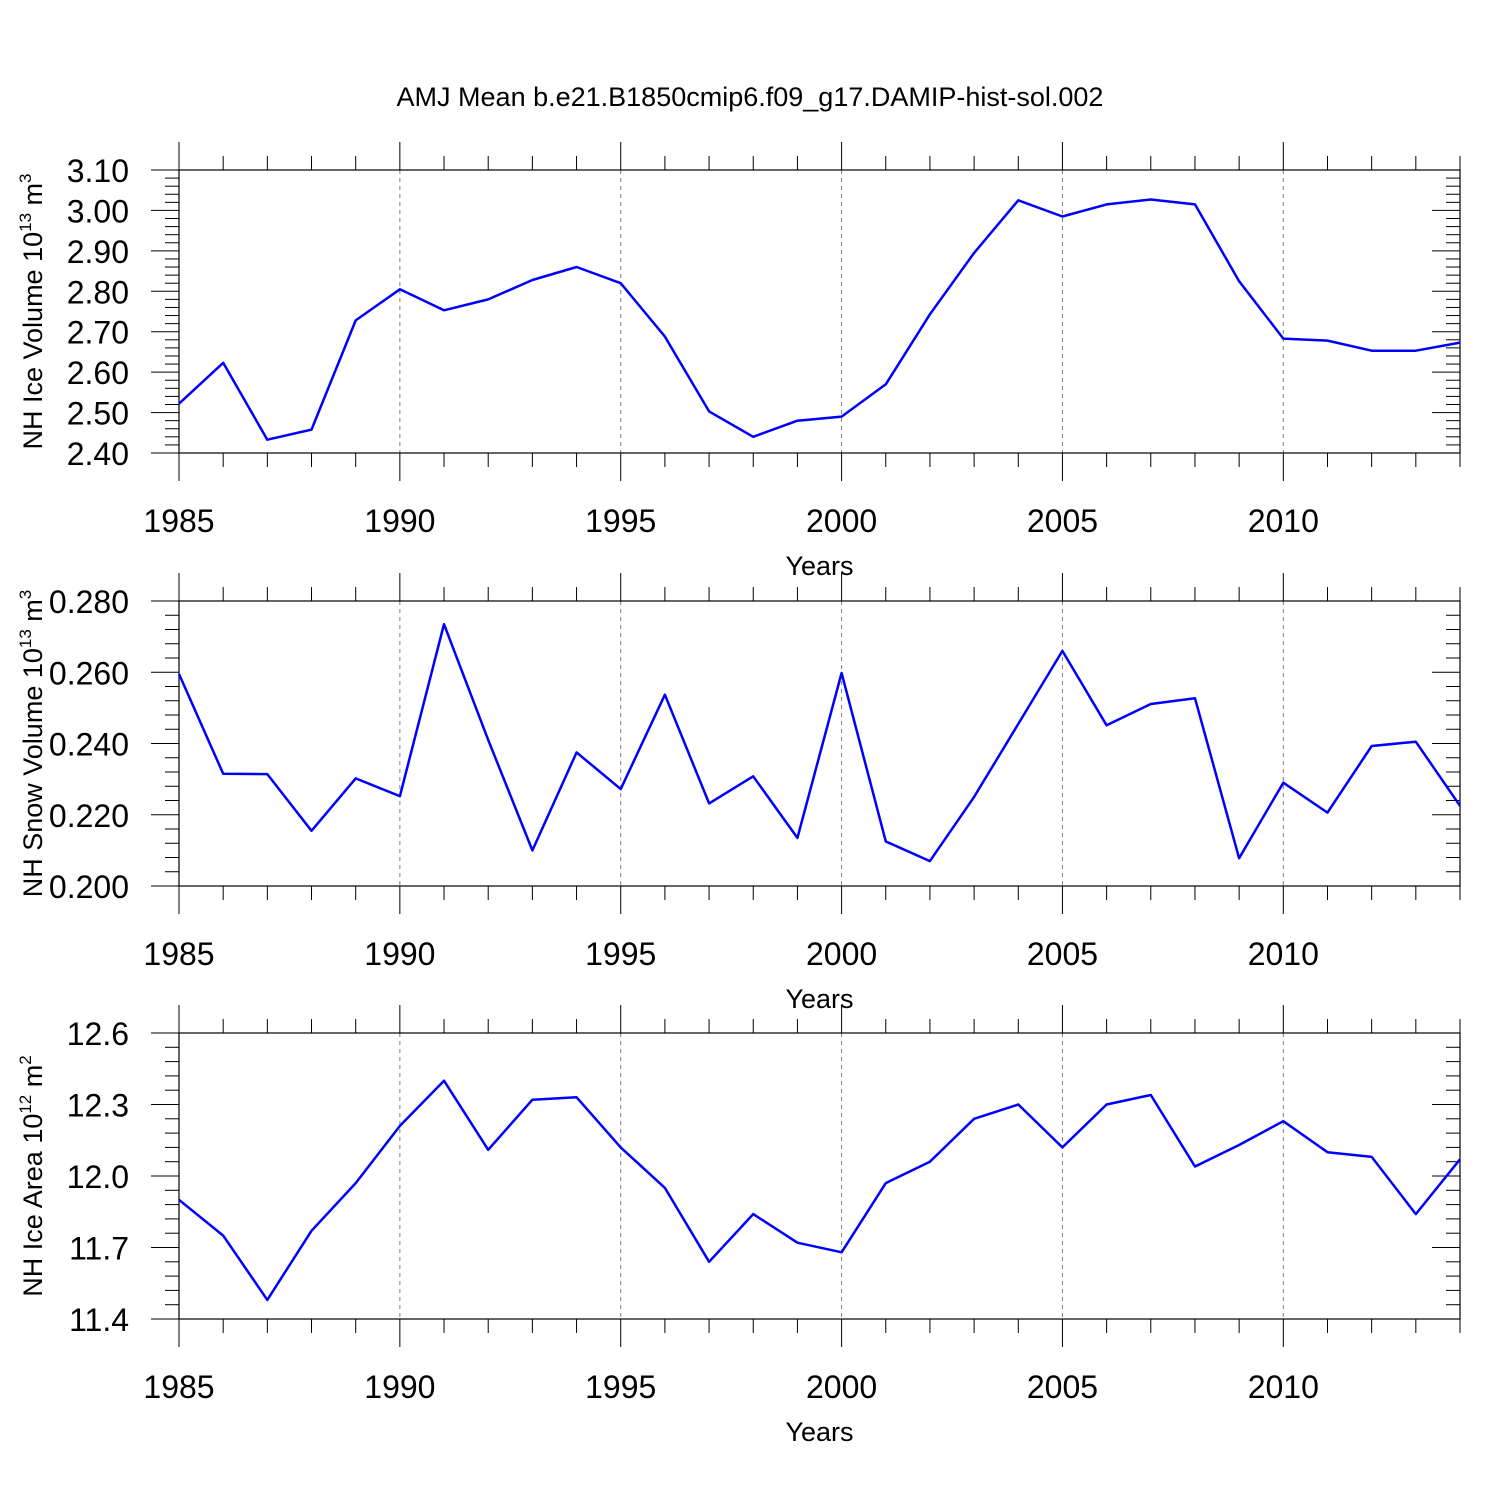 The width and height of the screenshot is (1500, 1505). What do you see at coordinates (98, 292) in the screenshot?
I see `y-tick-label: 2.80` at bounding box center [98, 292].